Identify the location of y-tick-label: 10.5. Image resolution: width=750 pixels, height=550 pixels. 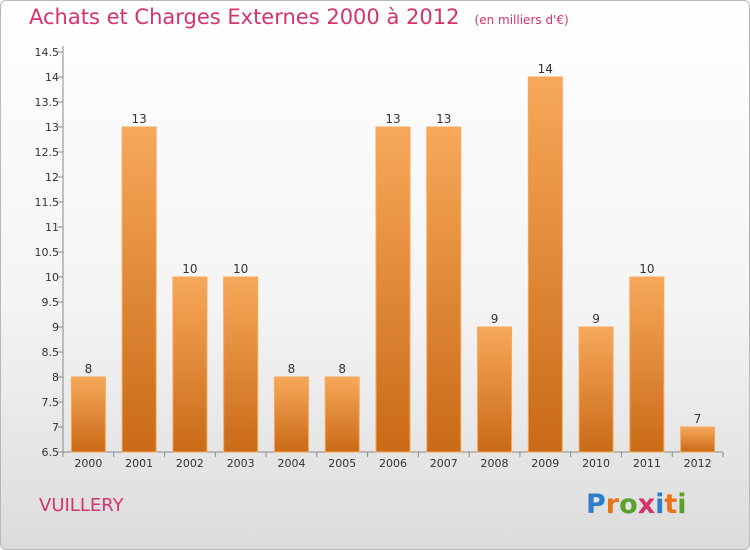
(47, 252).